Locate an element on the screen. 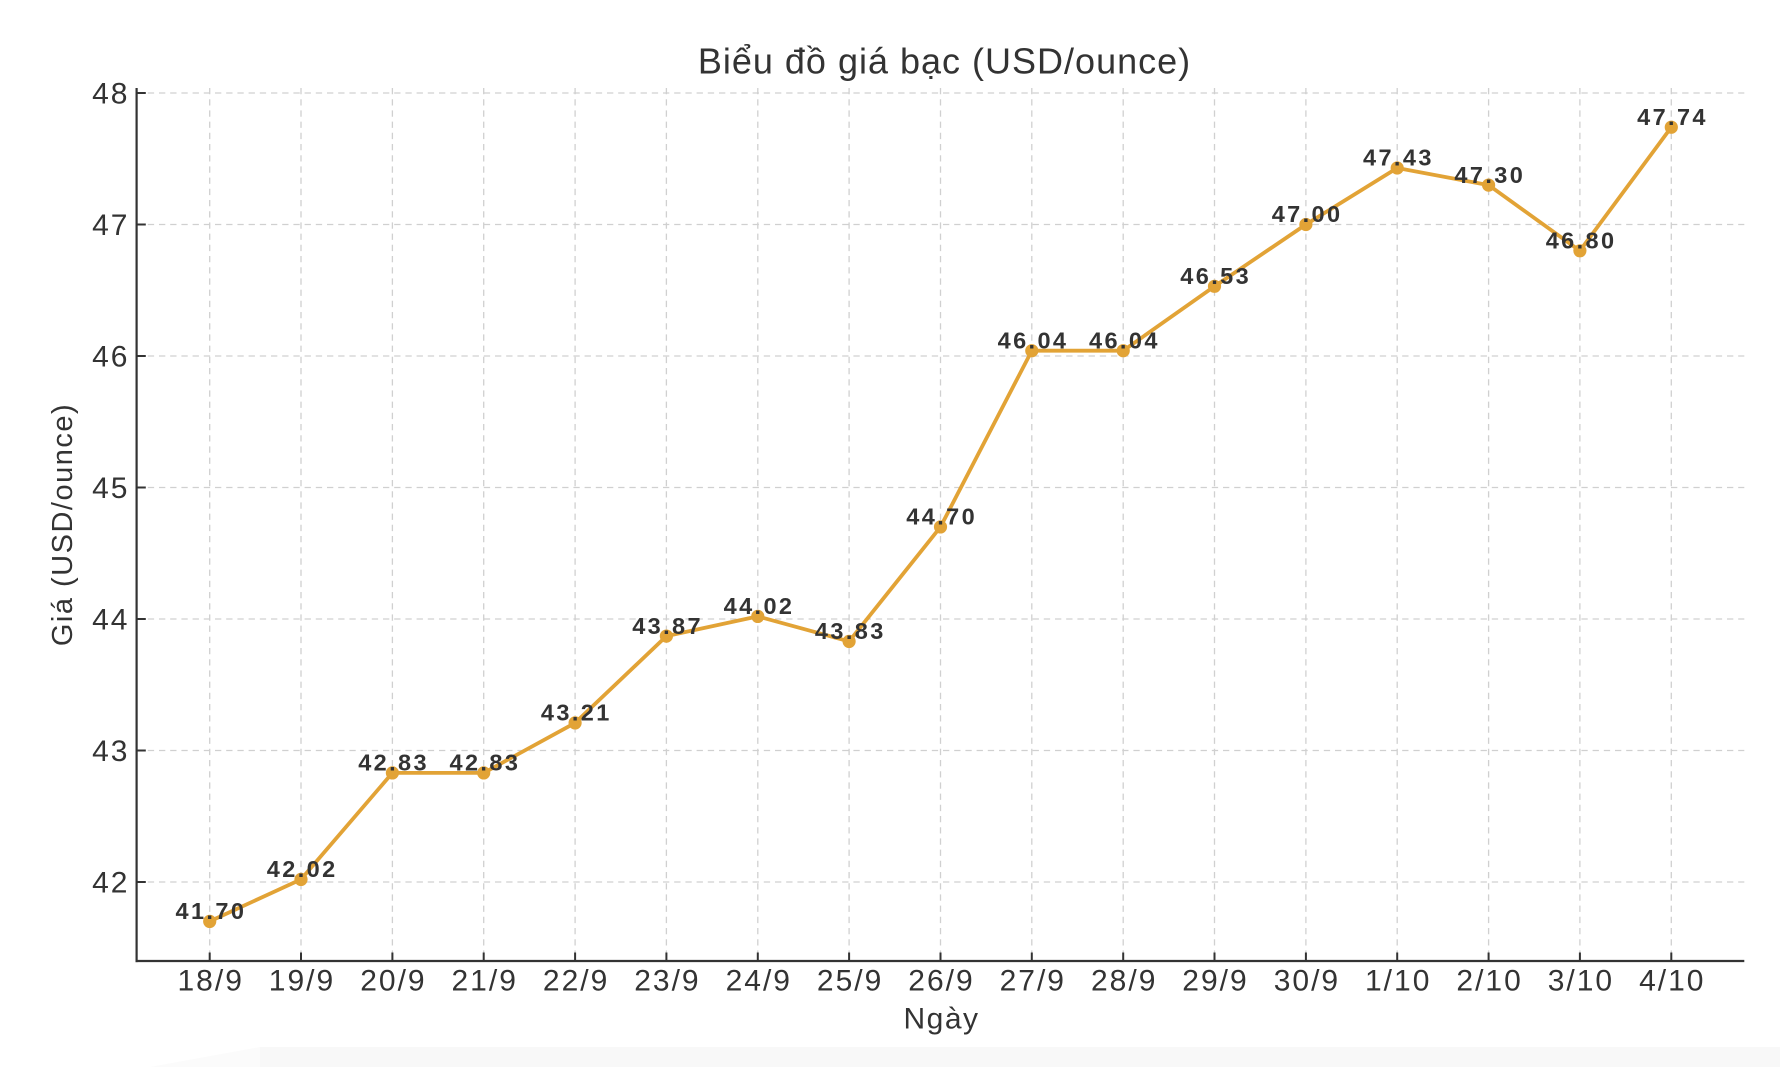  svg-text: 43 is located at coordinates (110, 751).